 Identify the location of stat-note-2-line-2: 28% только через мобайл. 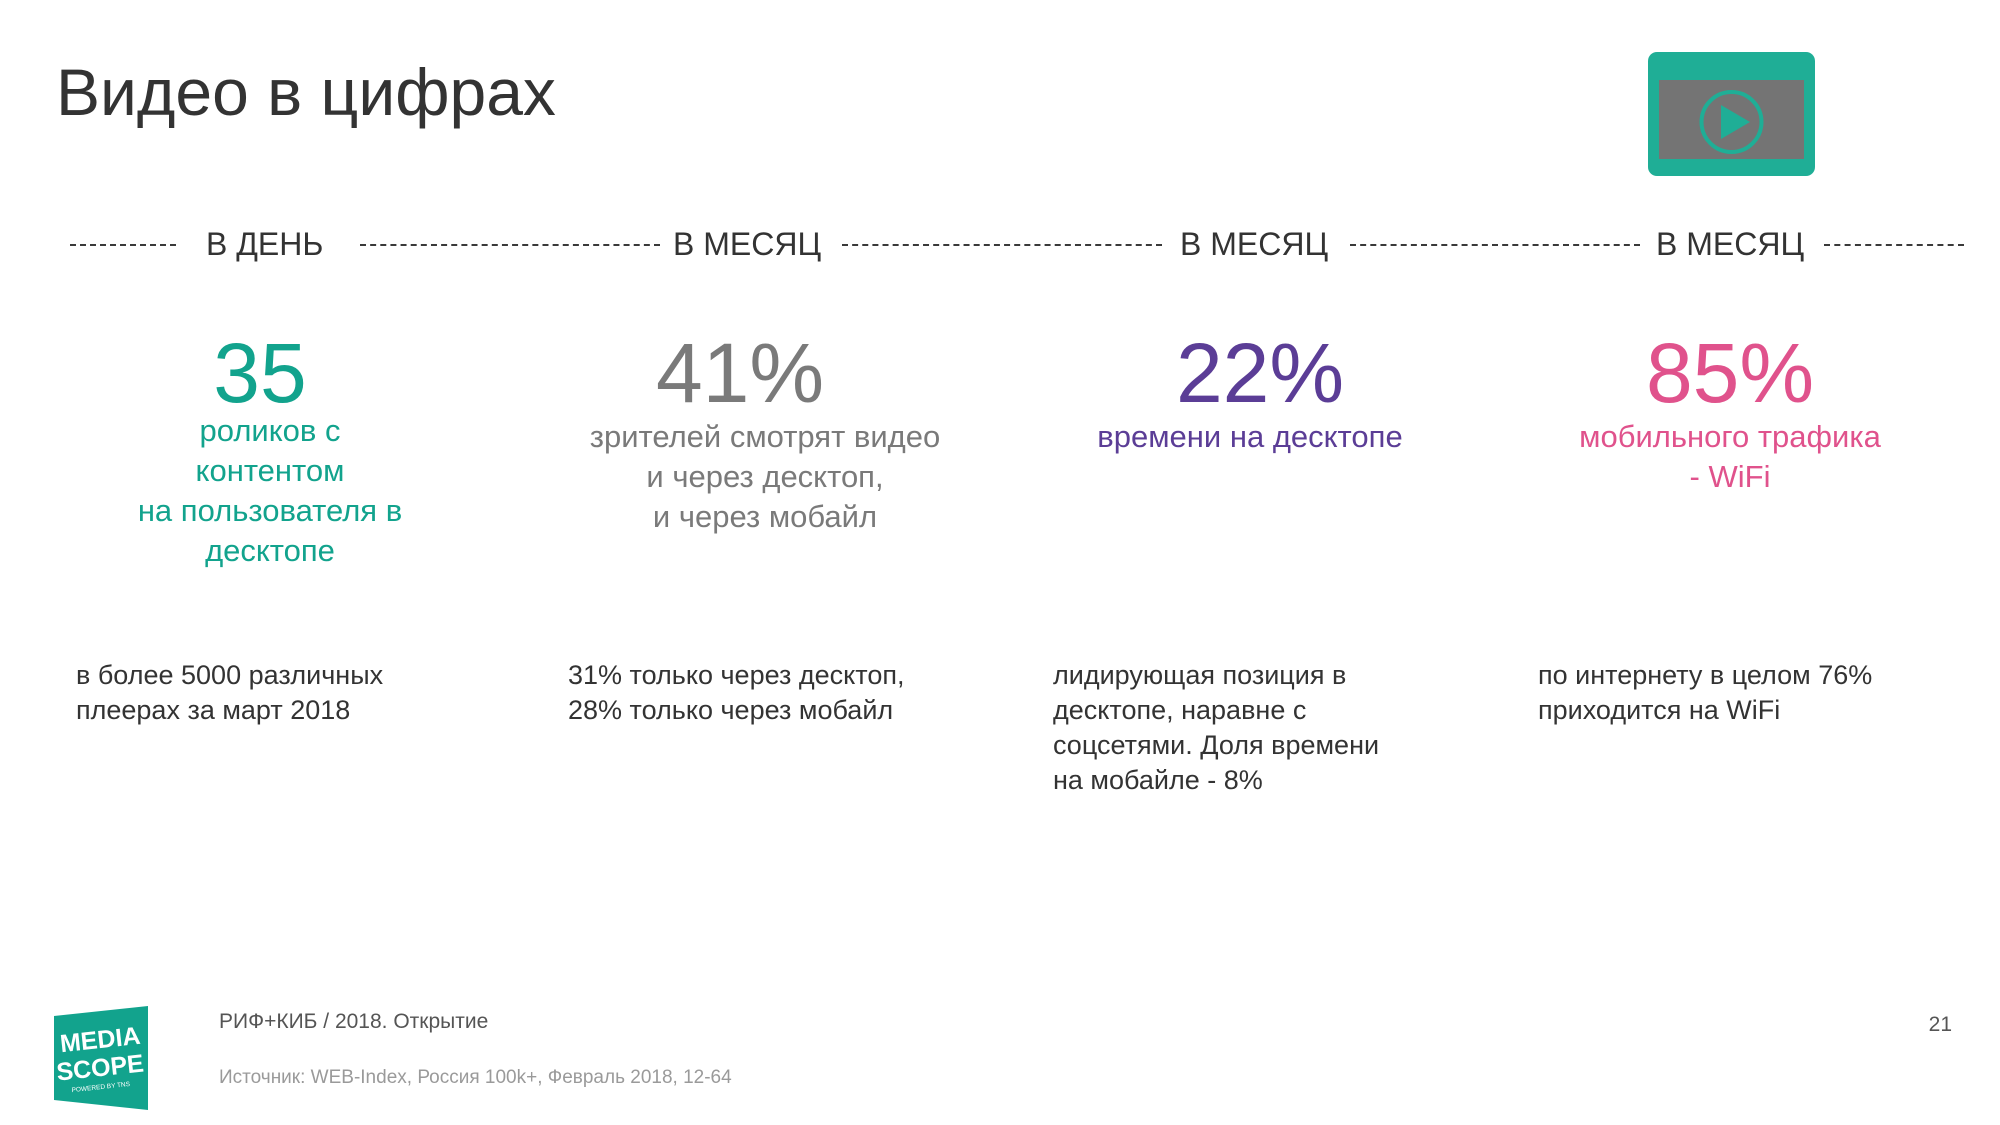
(731, 710).